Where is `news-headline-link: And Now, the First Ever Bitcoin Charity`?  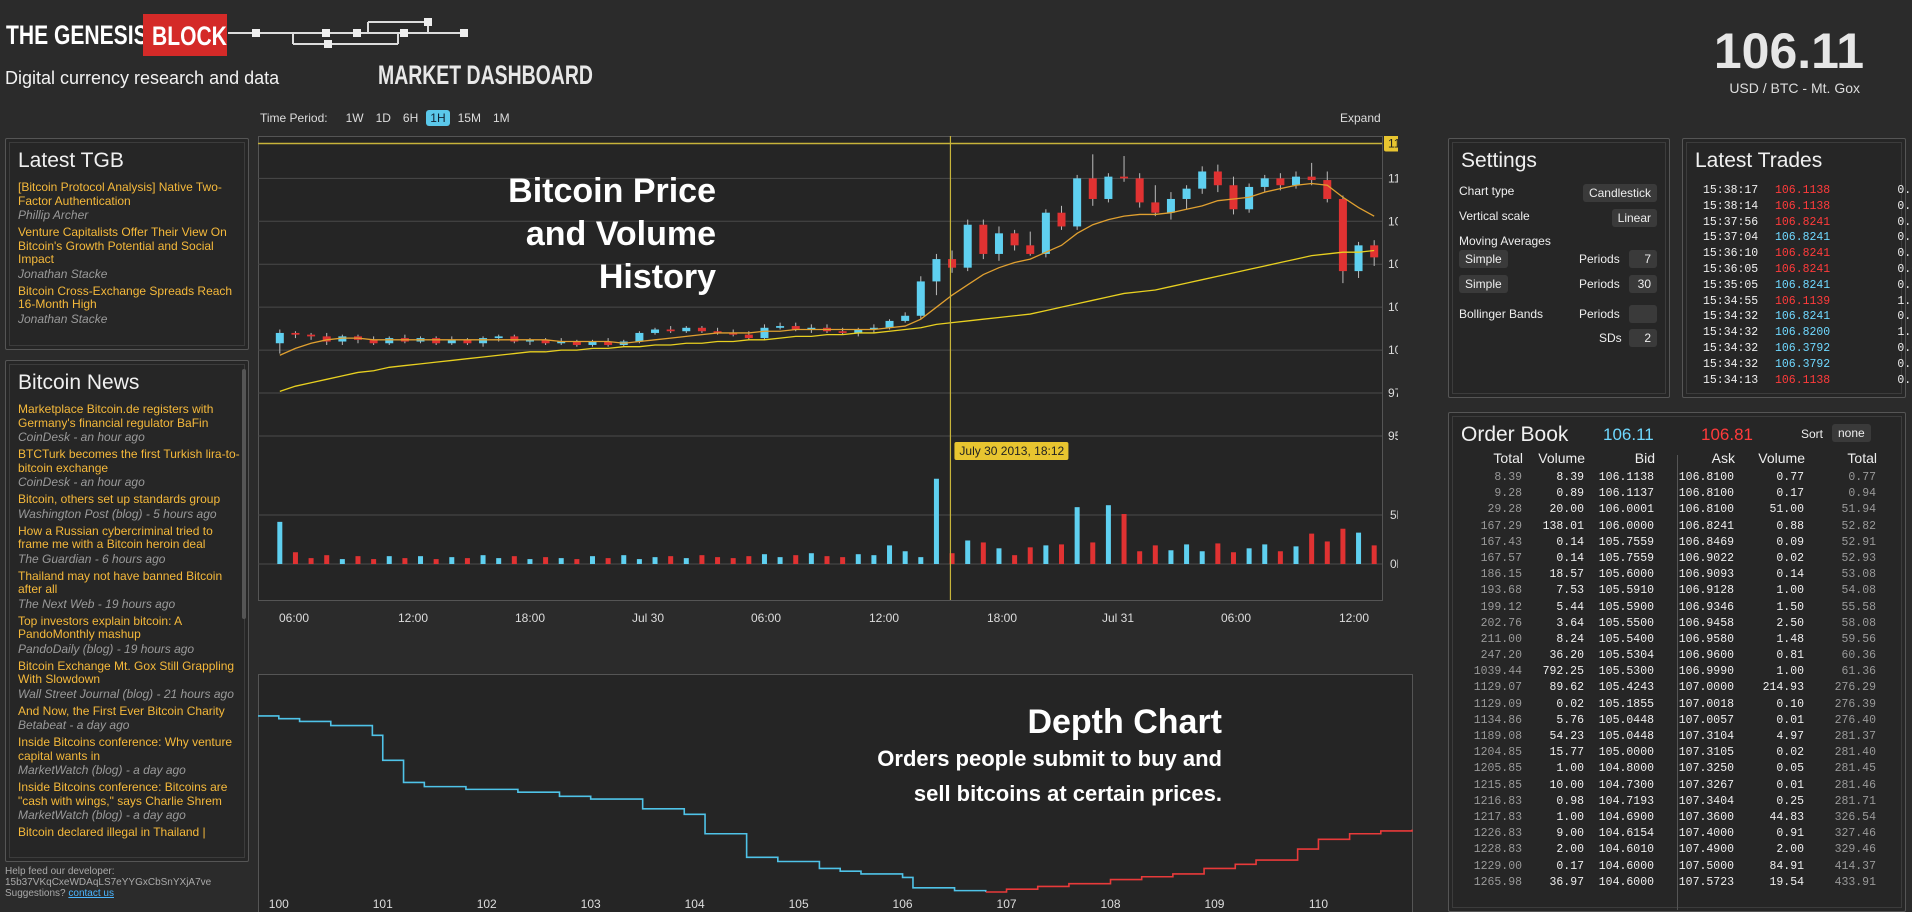
news-headline-link: And Now, the First Ever Bitcoin Charity is located at coordinates (121, 710).